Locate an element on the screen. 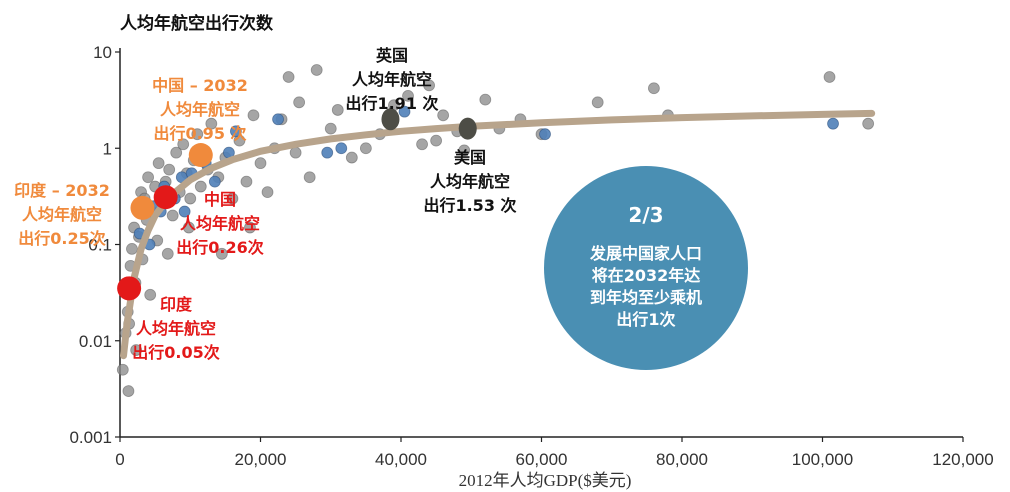  svg-text: 出行1.53 次 is located at coordinates (469, 205).